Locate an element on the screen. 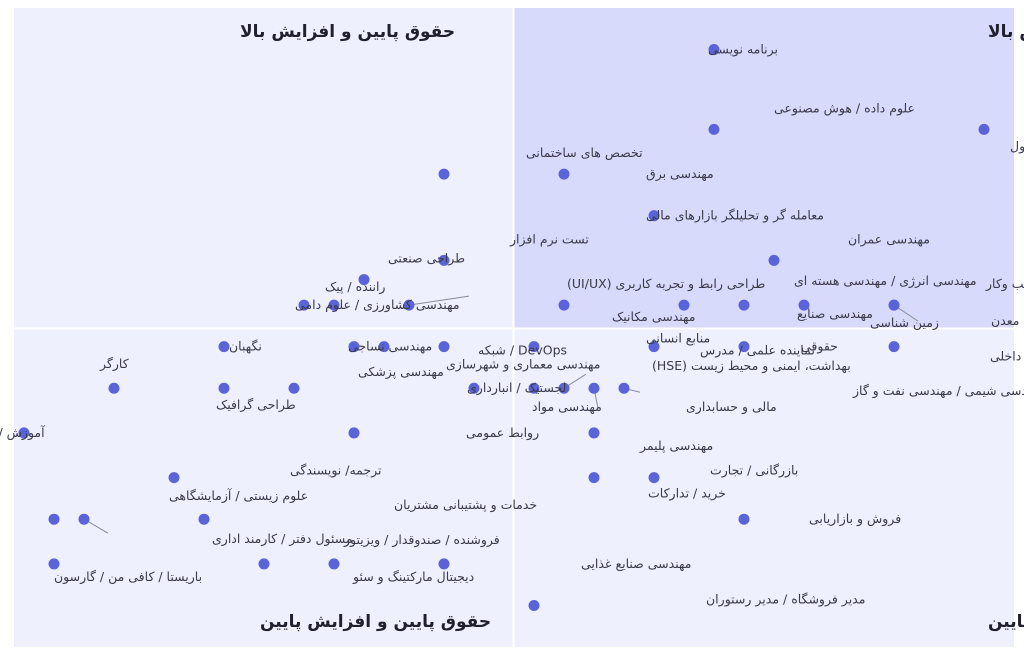 The width and height of the screenshot is (1024, 651). data-point-label: نماینده علمی / مدرس is located at coordinates (757, 351).